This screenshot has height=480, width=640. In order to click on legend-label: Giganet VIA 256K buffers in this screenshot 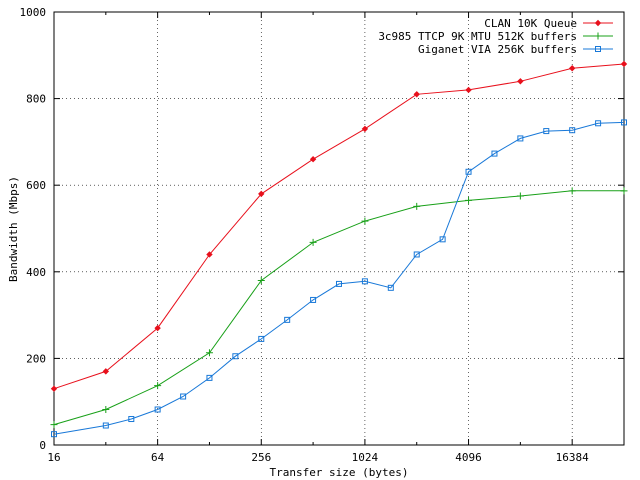, I will do `click(497, 49)`.